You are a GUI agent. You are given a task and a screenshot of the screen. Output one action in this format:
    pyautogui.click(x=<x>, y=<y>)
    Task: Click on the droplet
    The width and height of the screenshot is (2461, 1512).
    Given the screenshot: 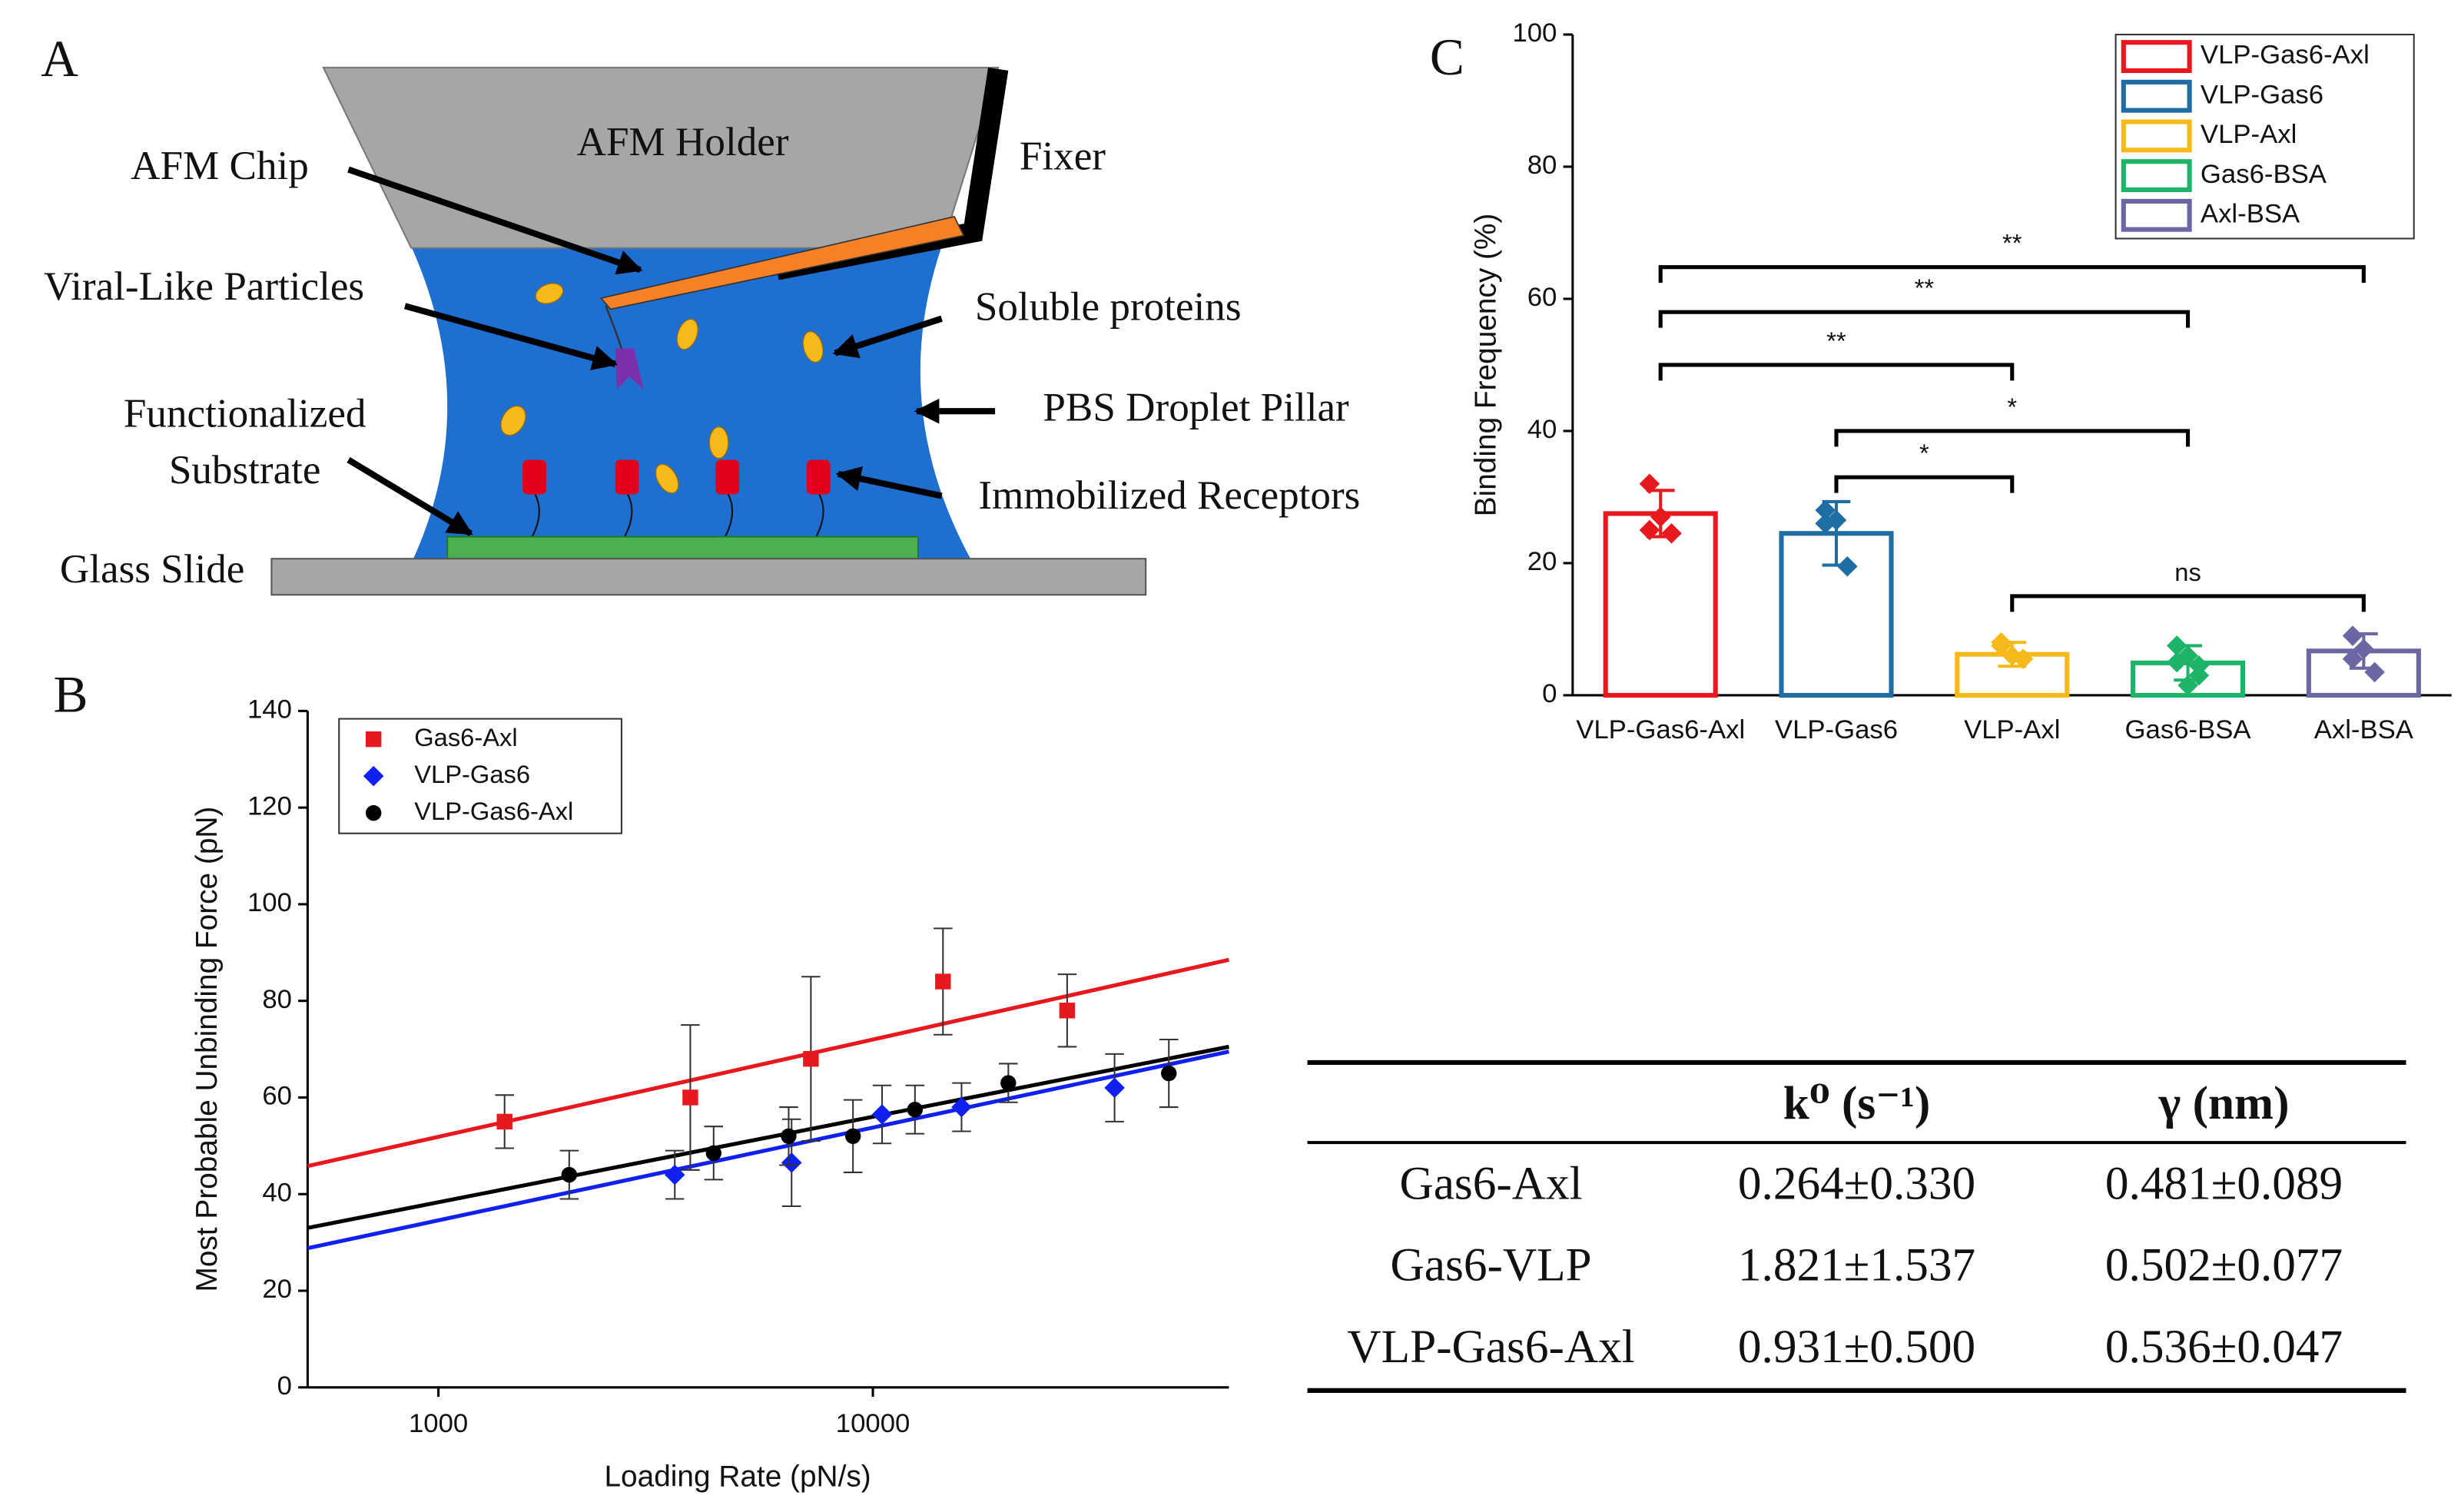 What is the action you would take?
    pyautogui.click(x=692, y=405)
    